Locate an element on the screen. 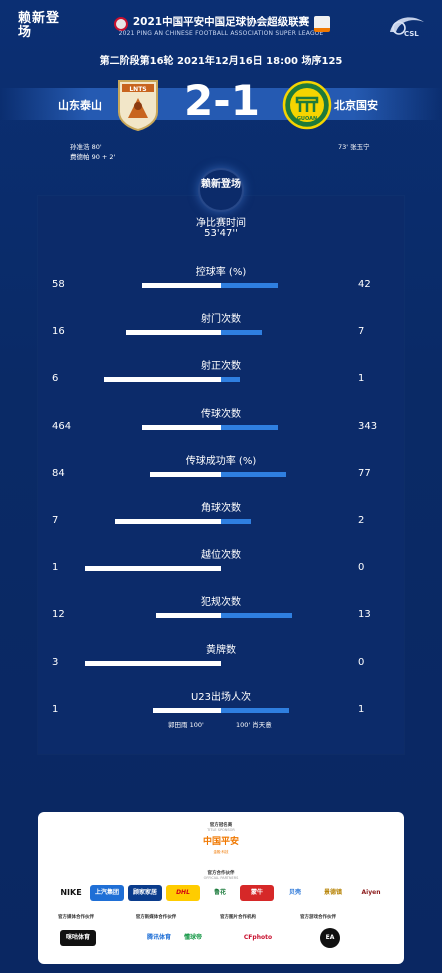 The image size is (442, 973). title-sponsor-logo: 中国平安 is located at coordinates (220, 842).